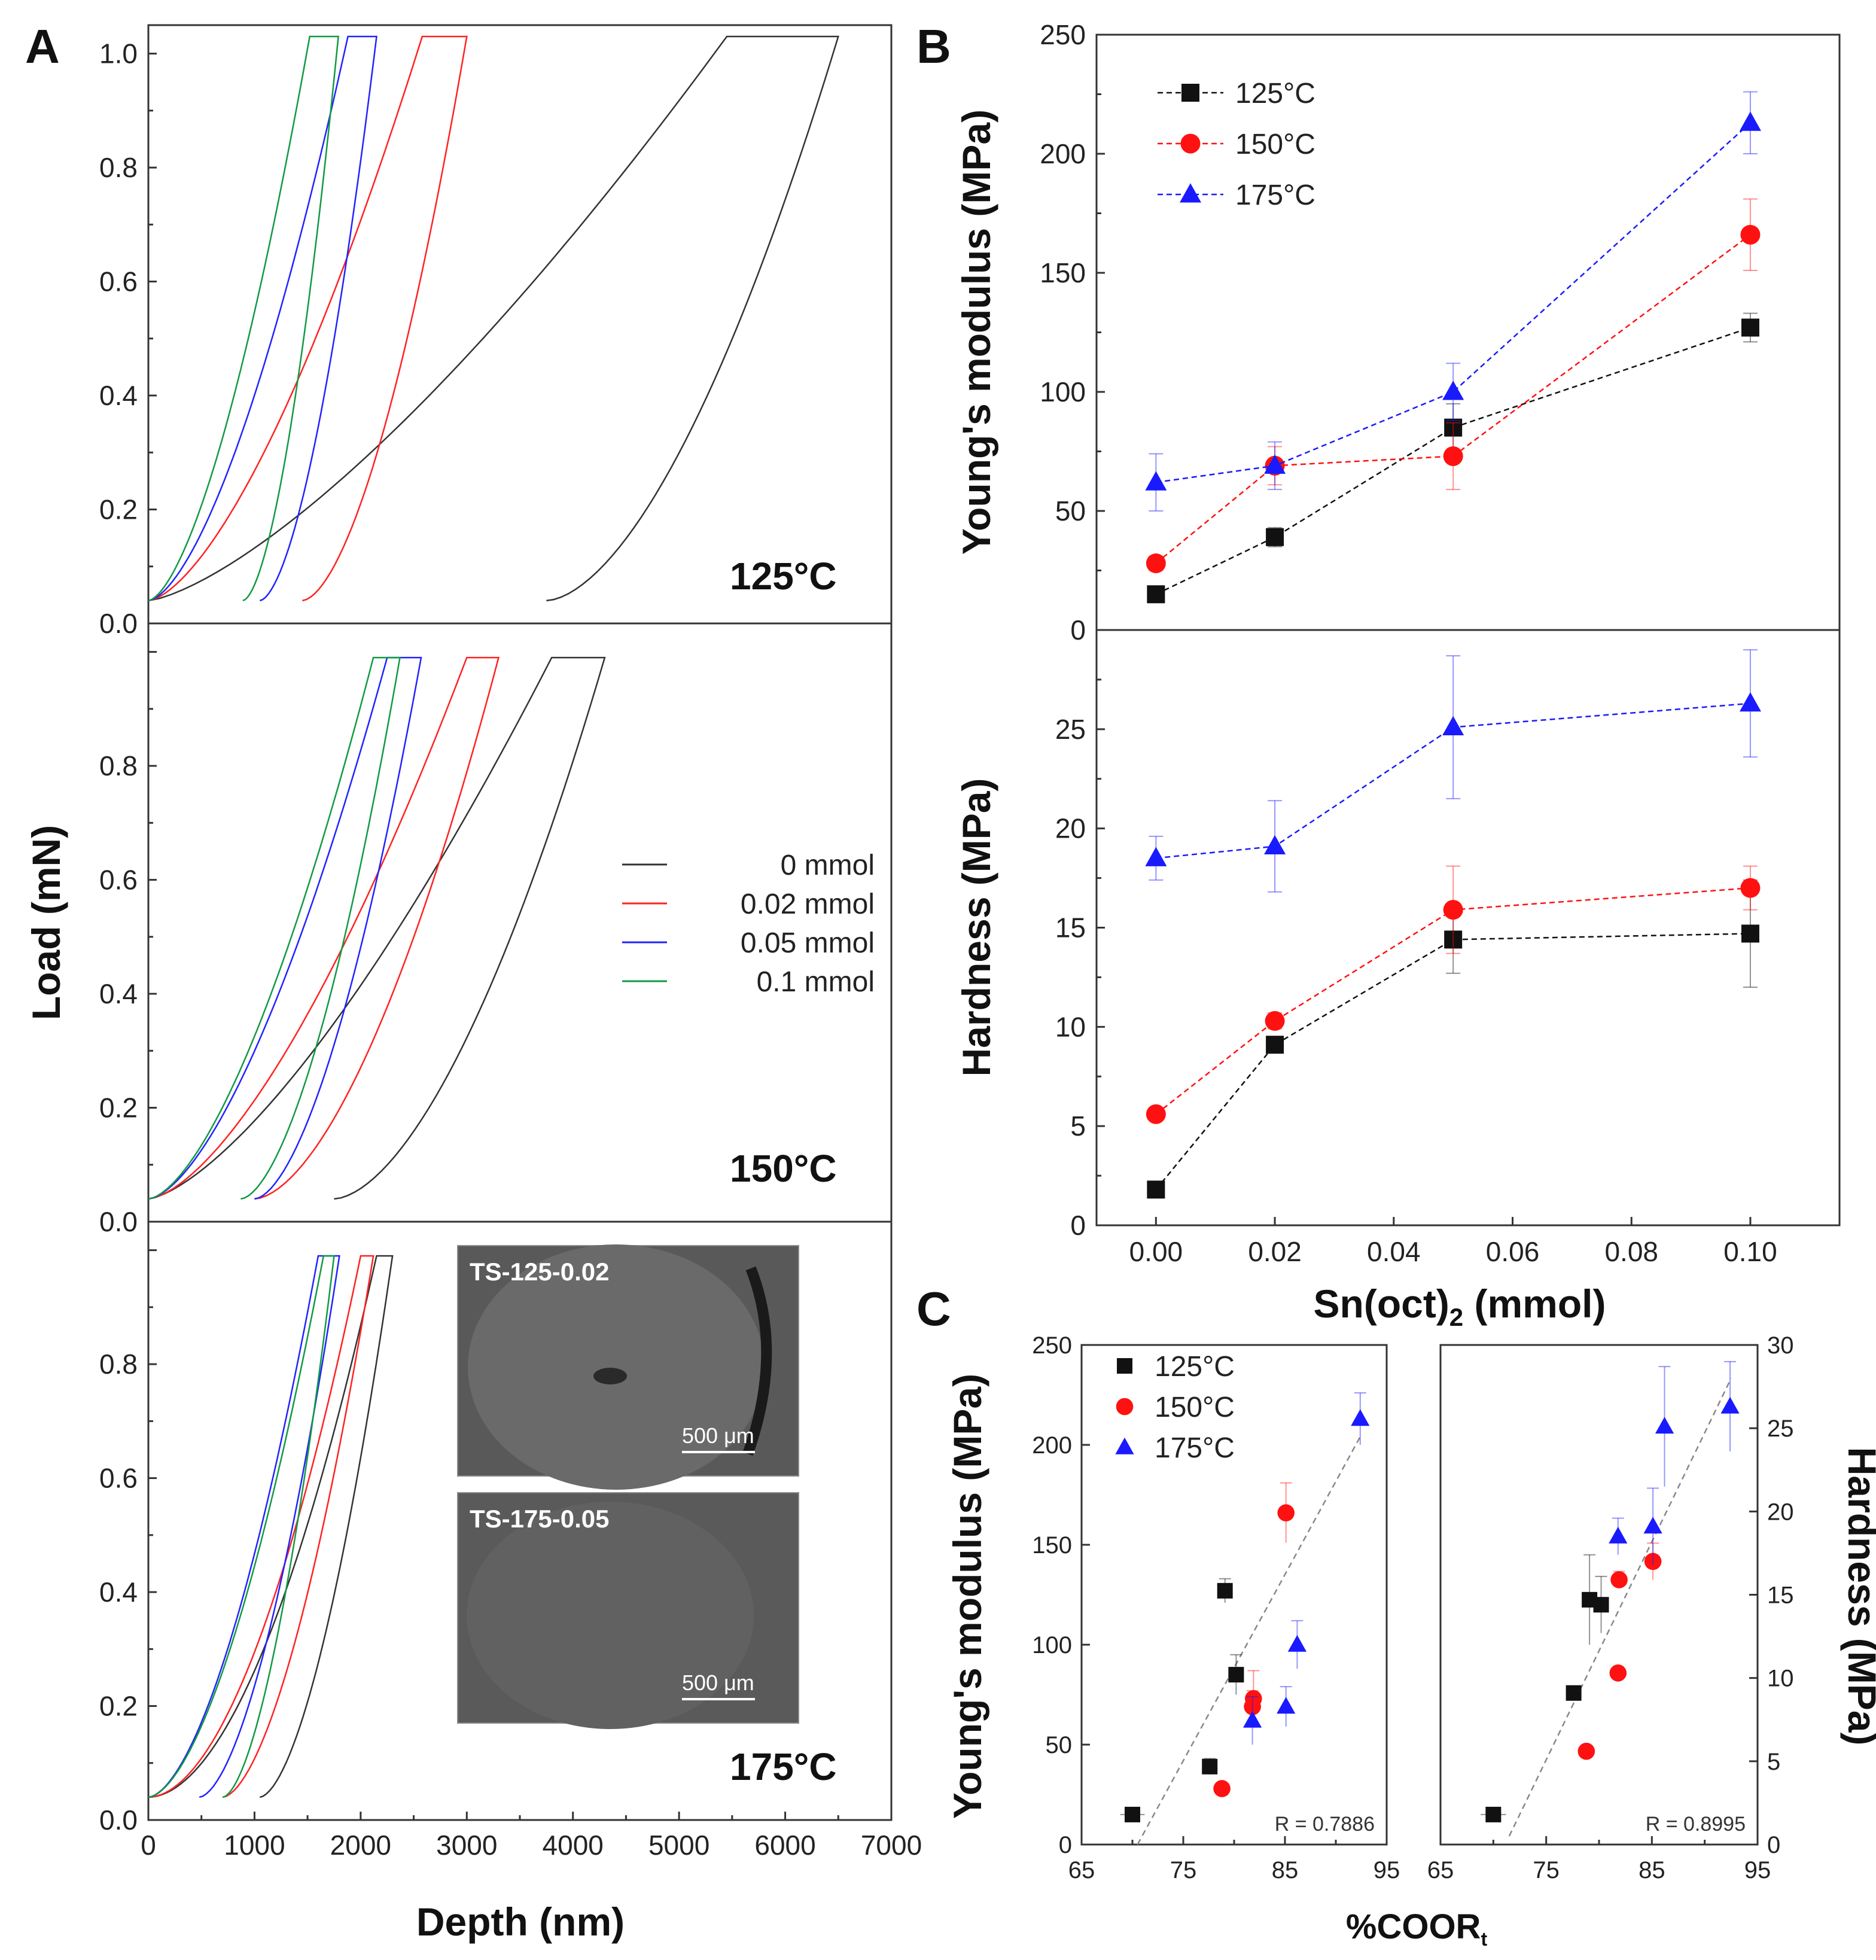 The height and width of the screenshot is (1960, 1876). Describe the element at coordinates (808, 904) in the screenshot. I see `a-legend-label-1: 0.02 mmol` at that location.